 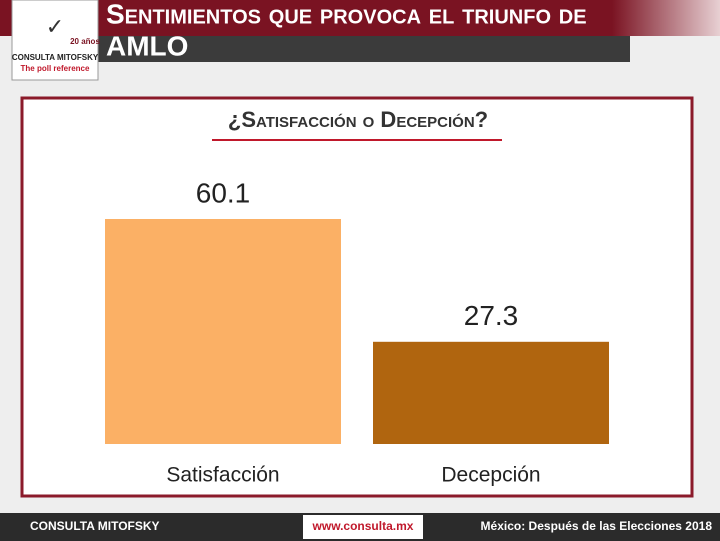 I want to click on category-label: Satisfacción, so click(x=222, y=475).